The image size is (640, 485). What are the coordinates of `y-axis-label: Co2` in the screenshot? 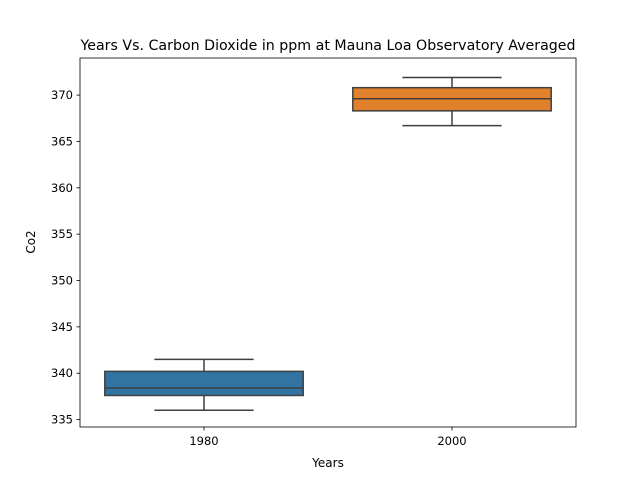 It's located at (31, 241).